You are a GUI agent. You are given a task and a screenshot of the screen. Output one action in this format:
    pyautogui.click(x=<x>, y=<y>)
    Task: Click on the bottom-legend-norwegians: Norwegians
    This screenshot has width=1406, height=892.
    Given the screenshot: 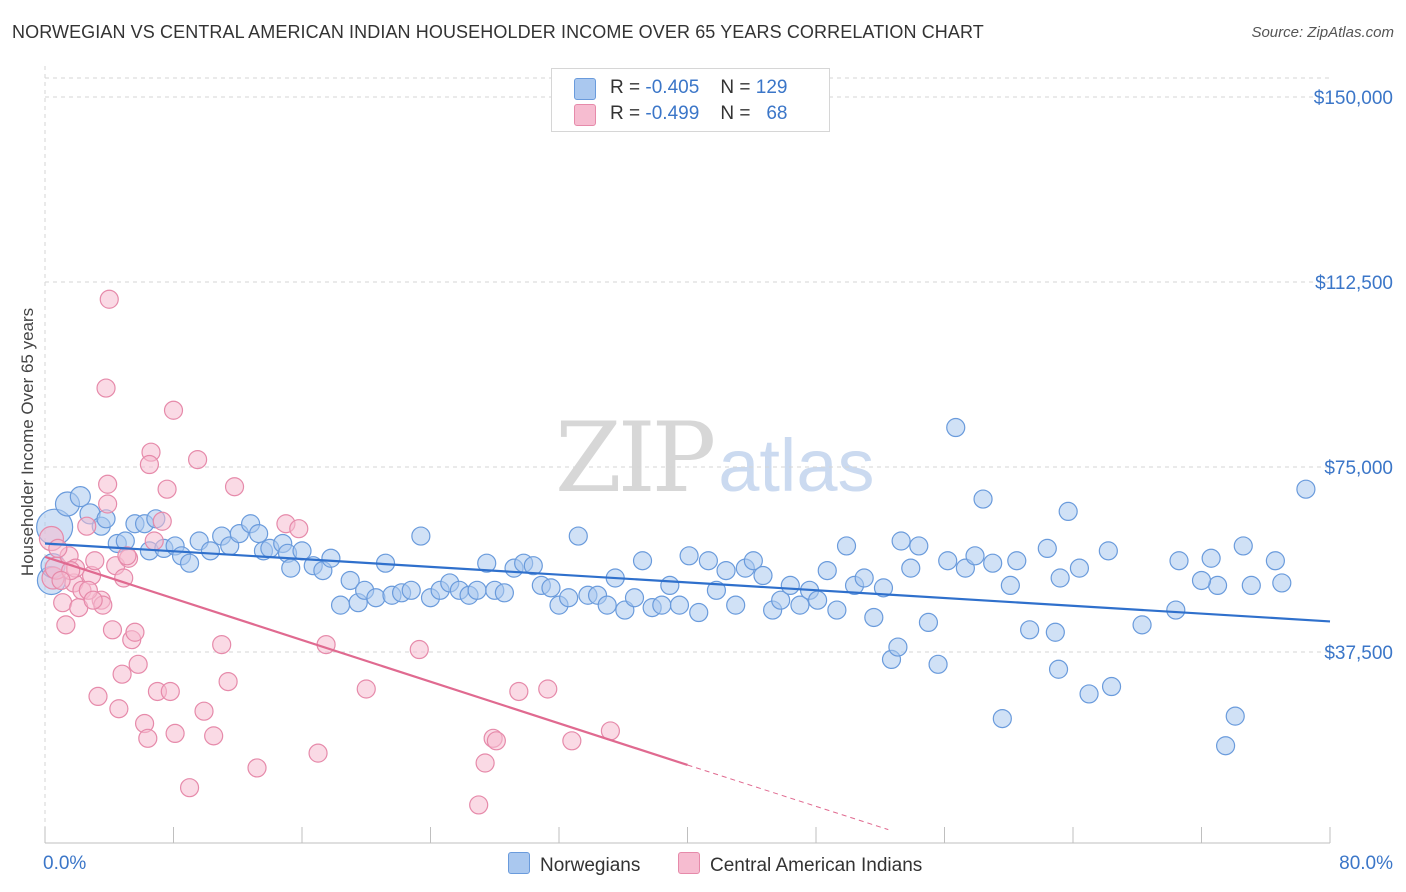 What is the action you would take?
    pyautogui.click(x=574, y=864)
    